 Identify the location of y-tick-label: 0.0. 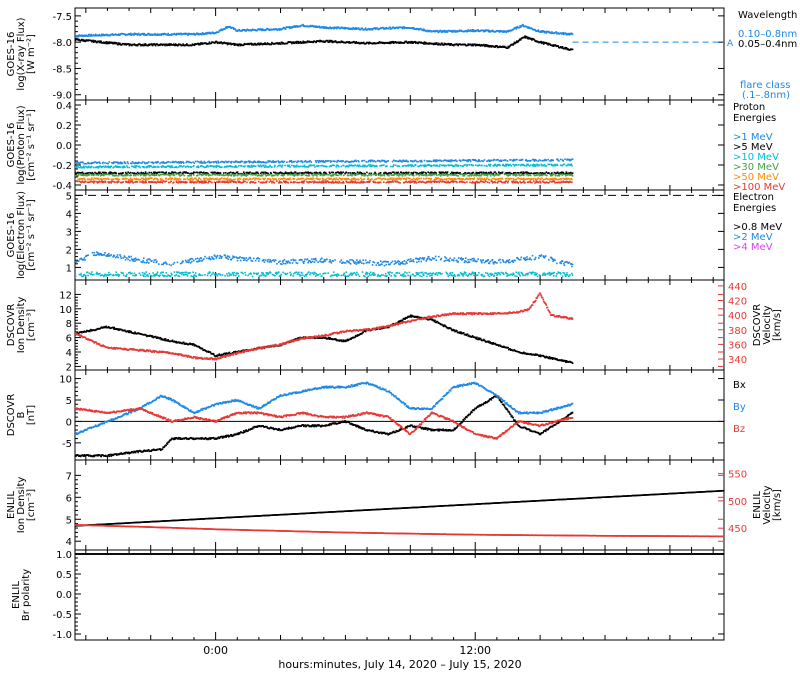
(64, 146).